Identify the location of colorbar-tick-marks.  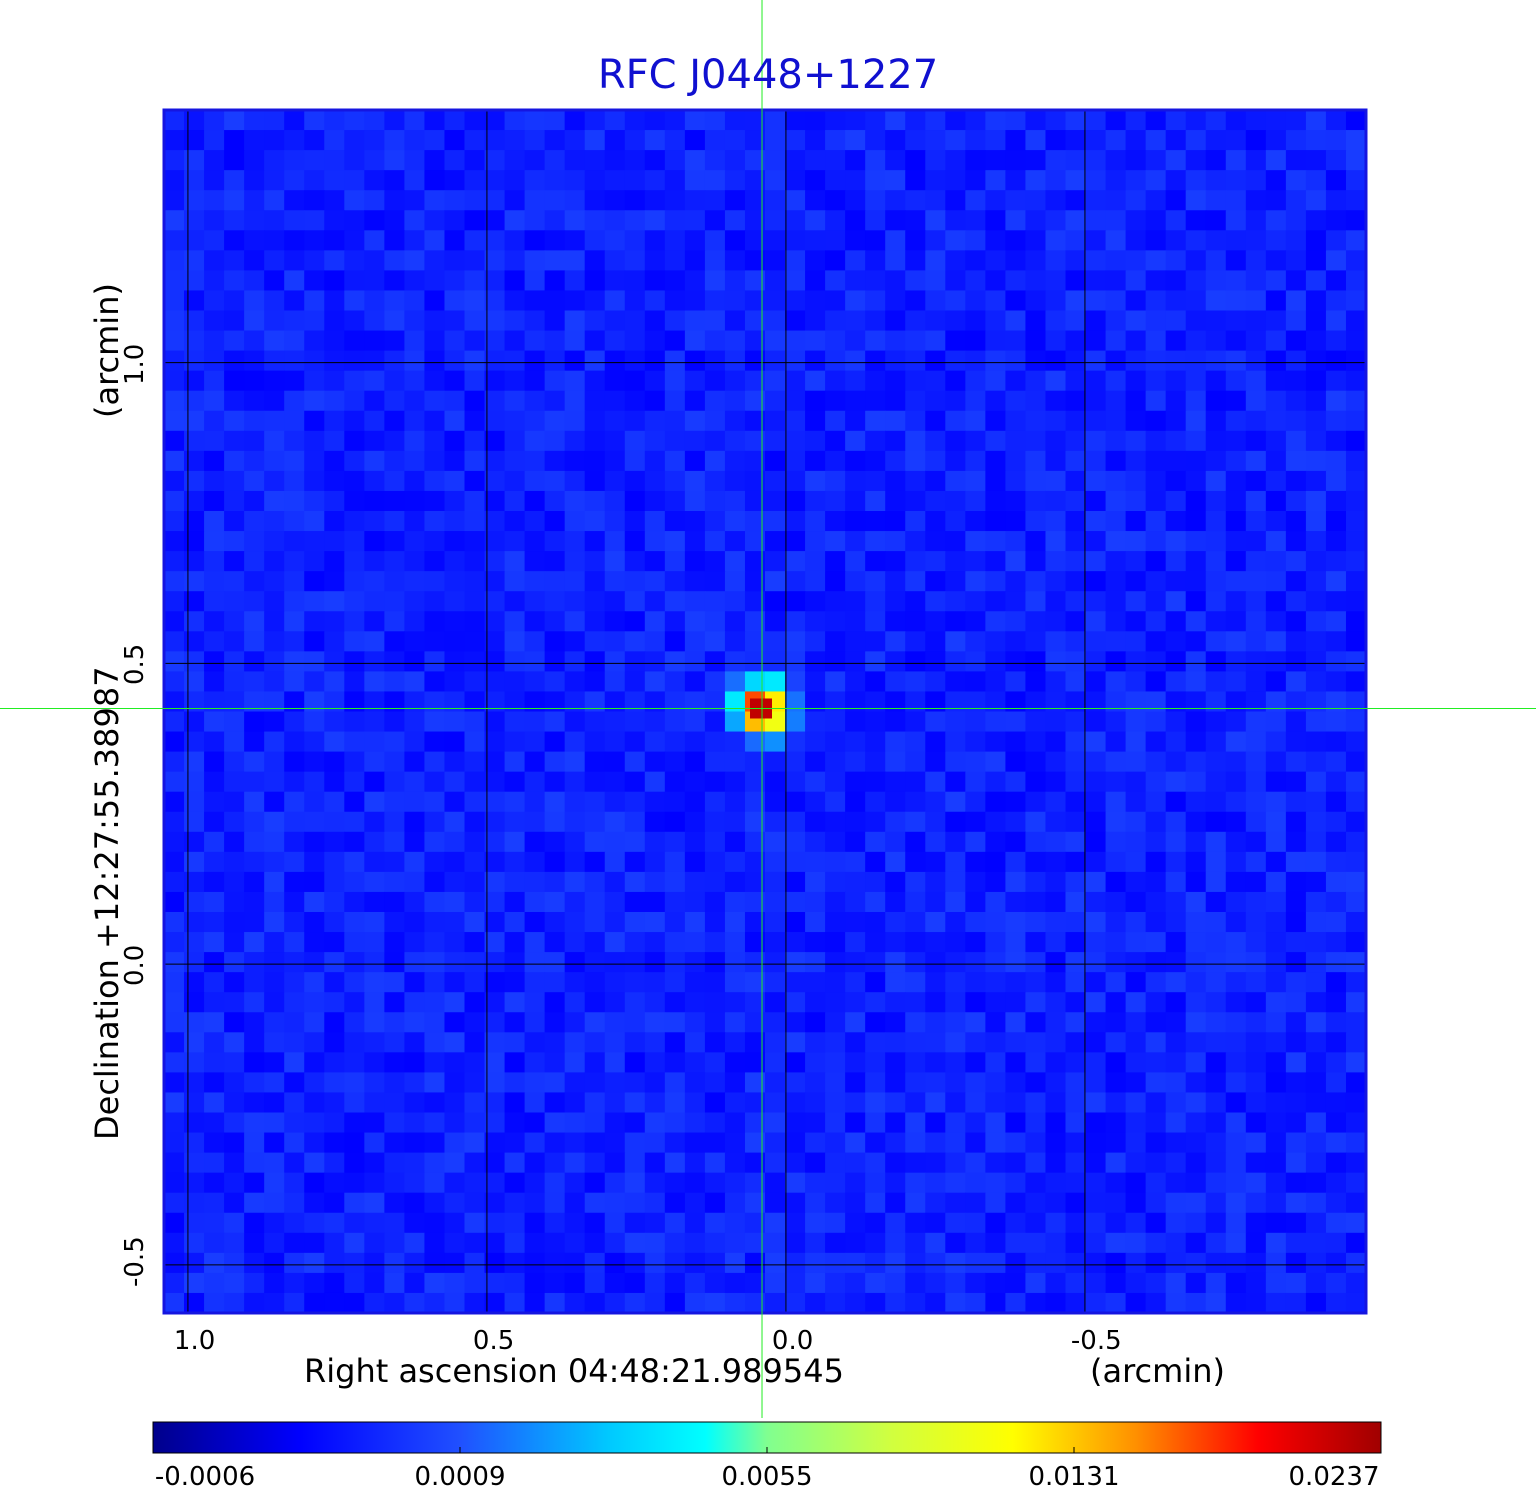
(767, 1450).